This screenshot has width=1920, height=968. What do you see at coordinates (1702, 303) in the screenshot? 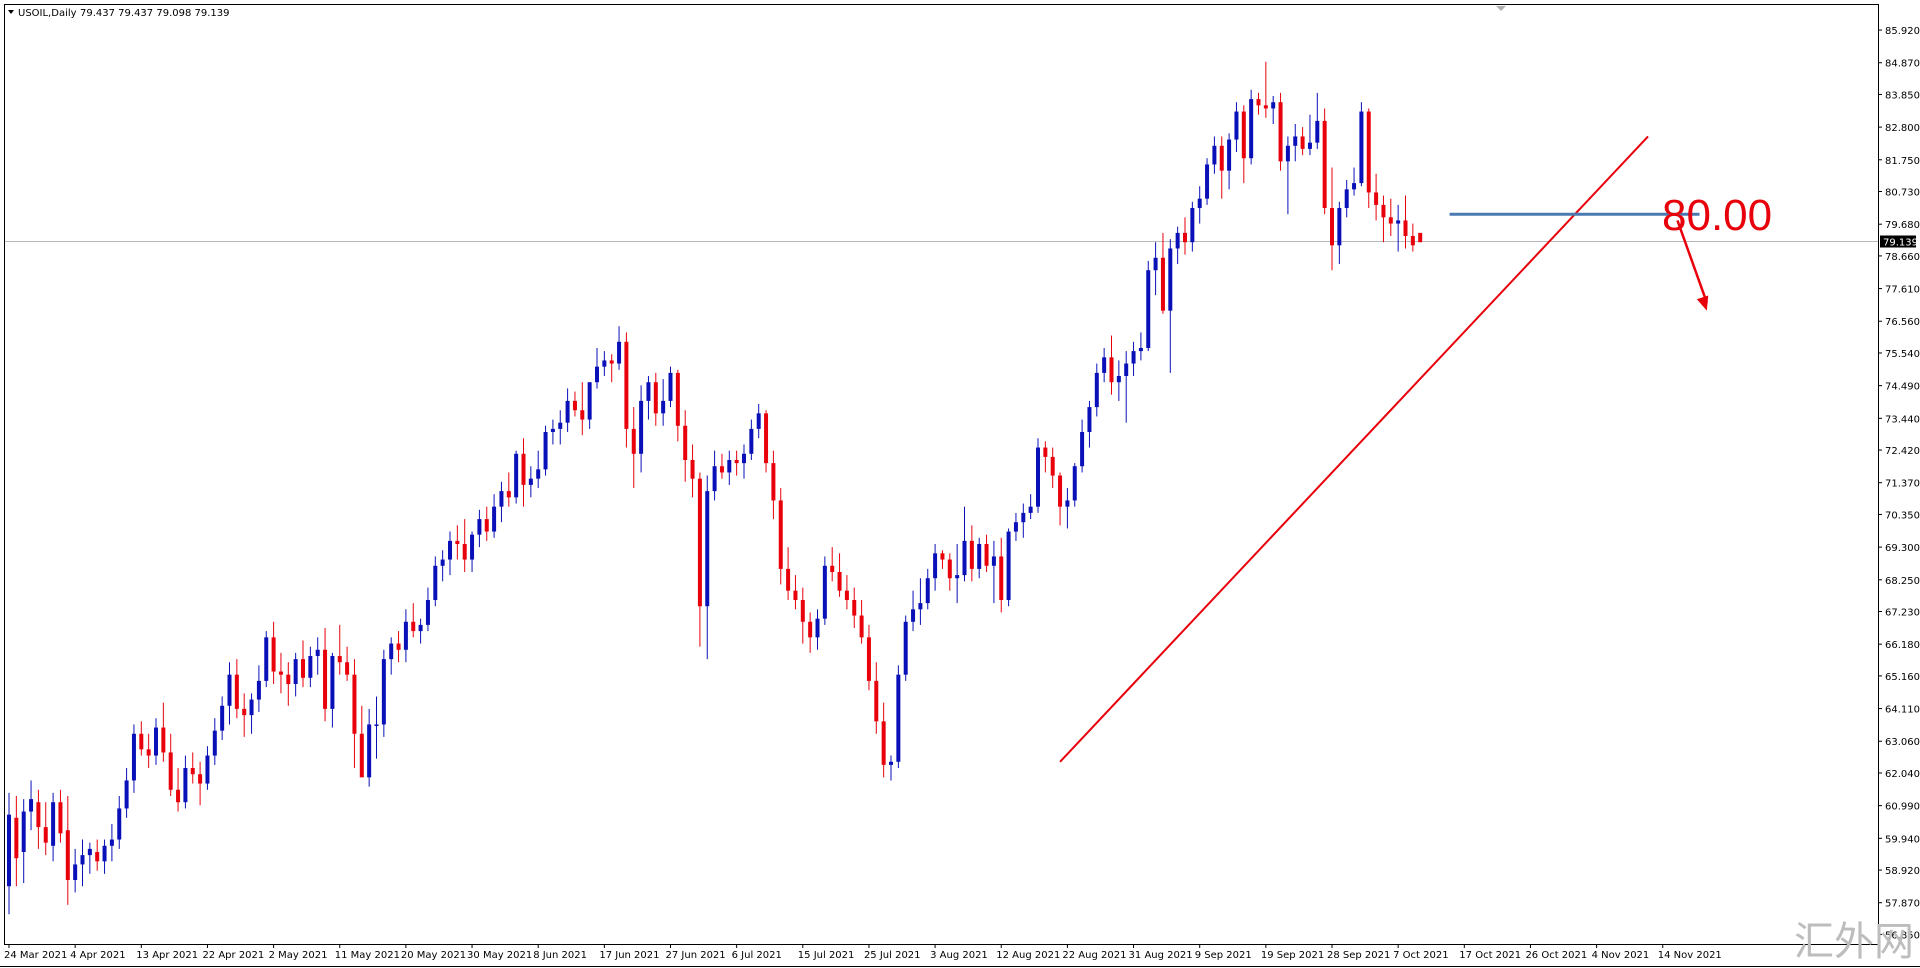
I see `down-arrow-head-icon` at bounding box center [1702, 303].